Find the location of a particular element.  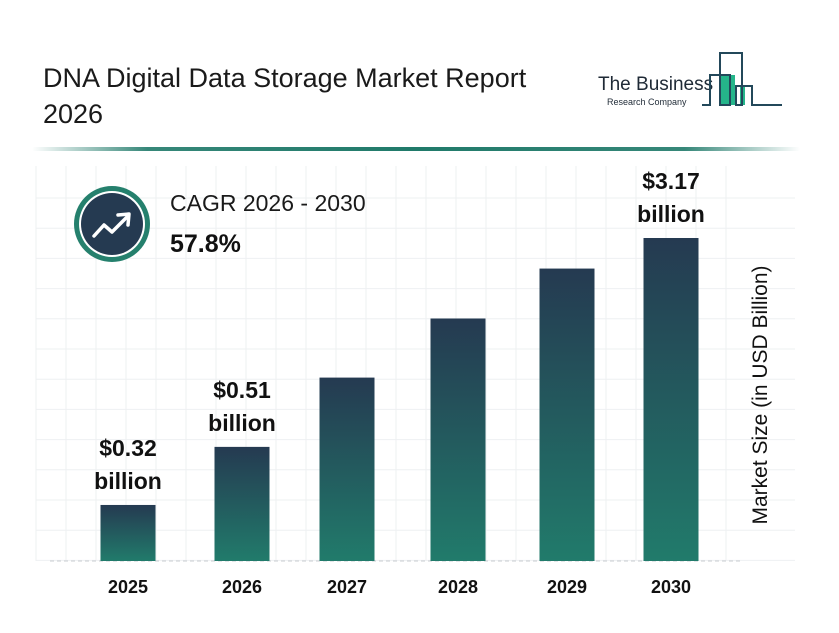

x-tick-label: 2030 is located at coordinates (671, 587).